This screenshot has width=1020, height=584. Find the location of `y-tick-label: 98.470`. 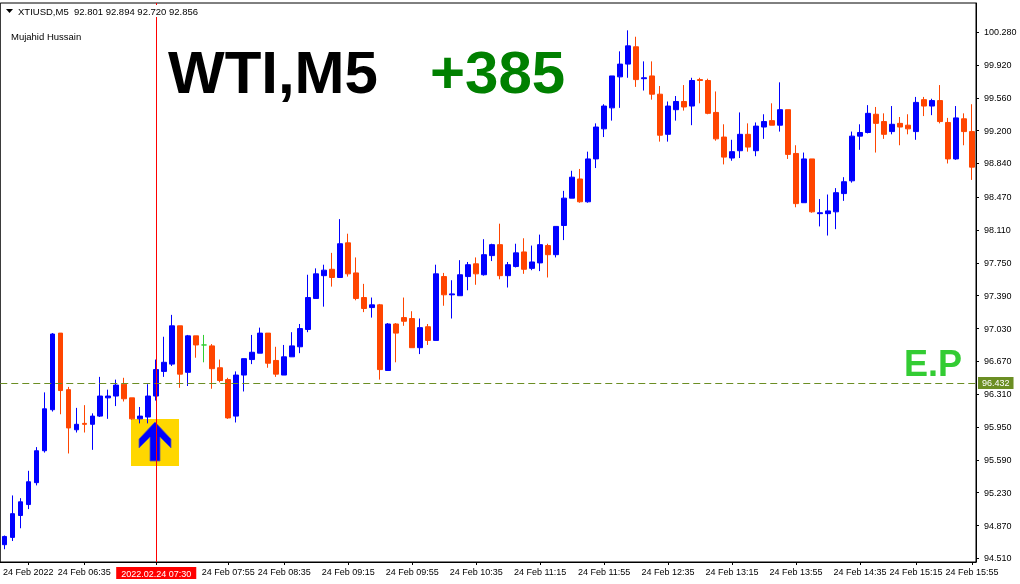

y-tick-label: 98.470 is located at coordinates (998, 197).